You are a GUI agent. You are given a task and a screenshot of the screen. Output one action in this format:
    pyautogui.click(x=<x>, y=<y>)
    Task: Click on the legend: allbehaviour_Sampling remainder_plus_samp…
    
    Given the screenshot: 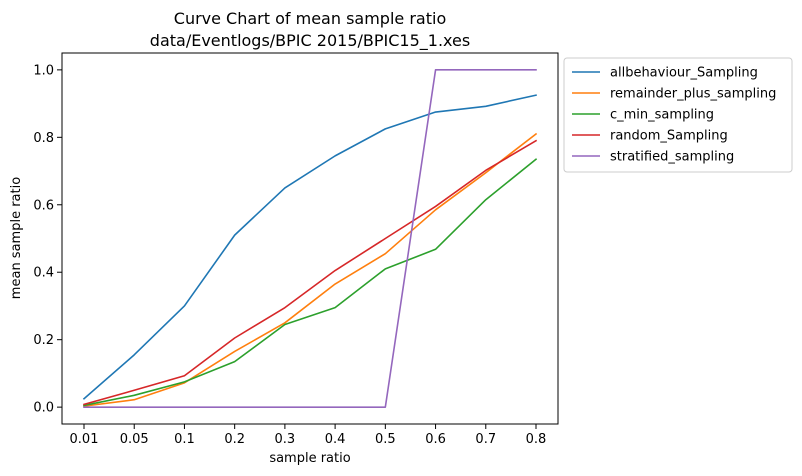 What is the action you would take?
    pyautogui.click(x=678, y=115)
    